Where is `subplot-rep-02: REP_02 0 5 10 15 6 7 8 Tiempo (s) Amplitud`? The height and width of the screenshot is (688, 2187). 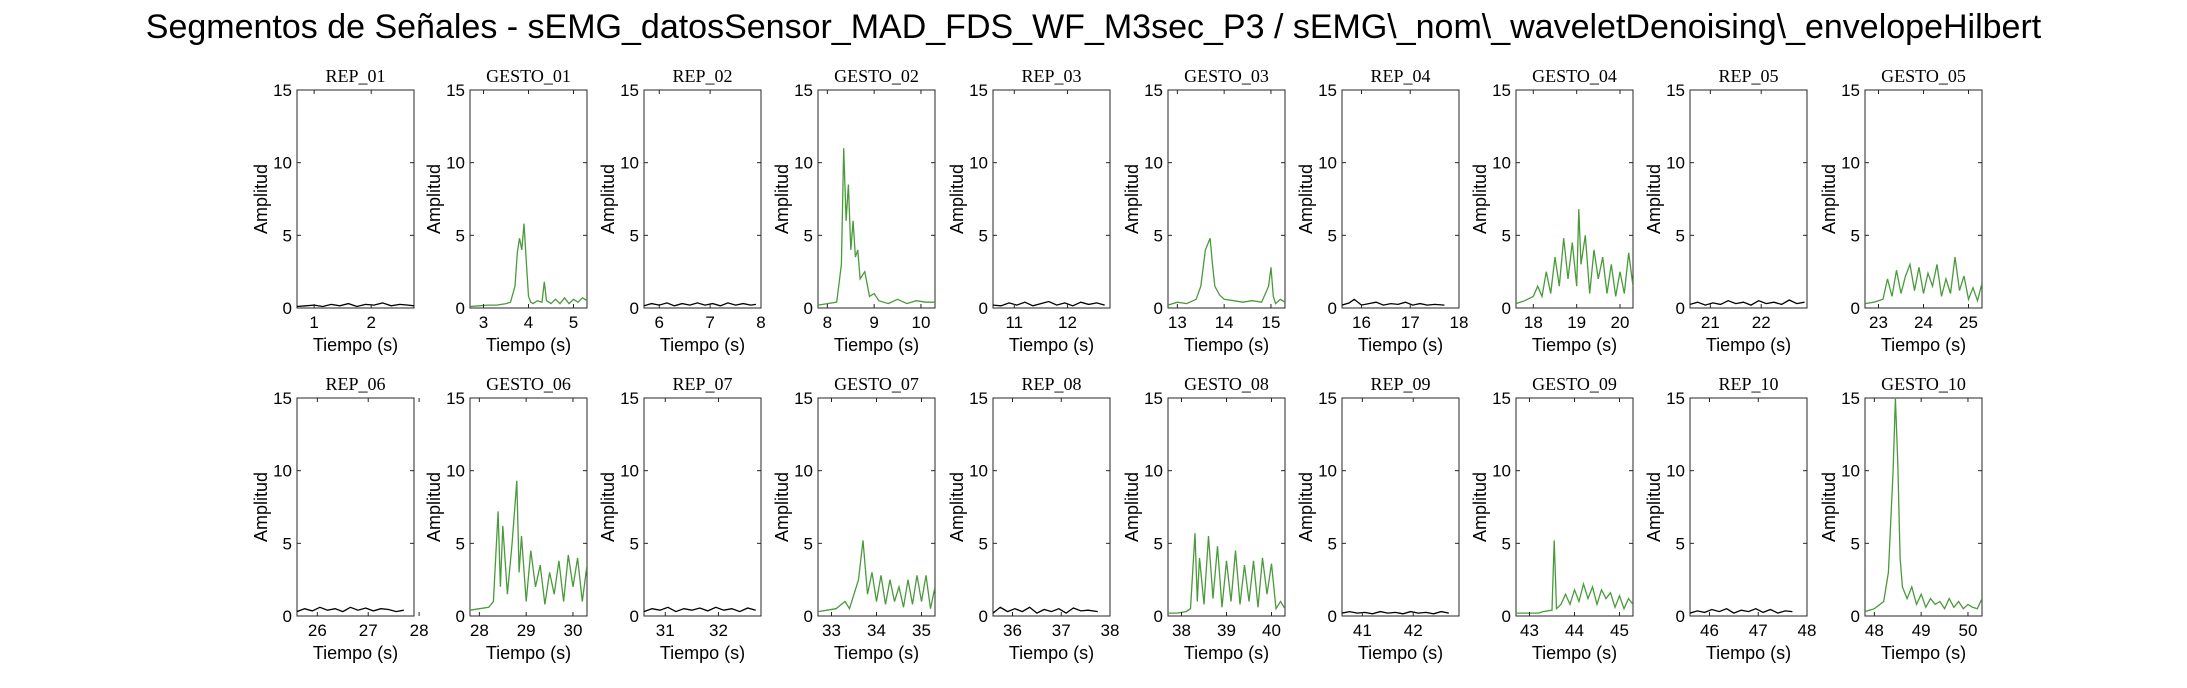 subplot-rep-02: REP_02 0 5 10 15 6 7 8 Tiempo (s) Amplitud is located at coordinates (682, 210).